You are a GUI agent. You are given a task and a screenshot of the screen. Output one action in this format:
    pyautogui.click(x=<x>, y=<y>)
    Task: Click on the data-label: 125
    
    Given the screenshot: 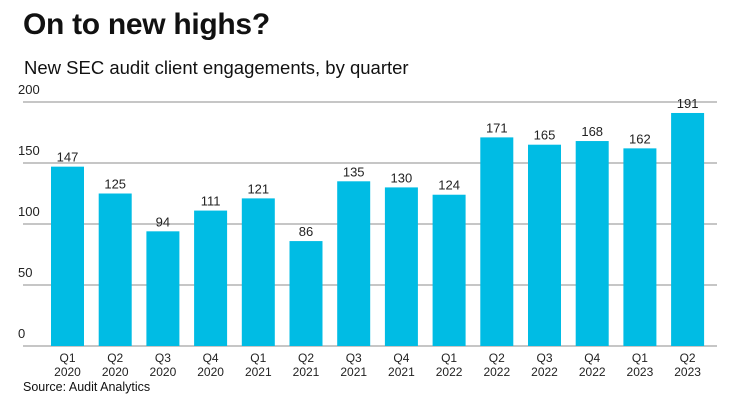 What is the action you would take?
    pyautogui.click(x=115, y=184)
    